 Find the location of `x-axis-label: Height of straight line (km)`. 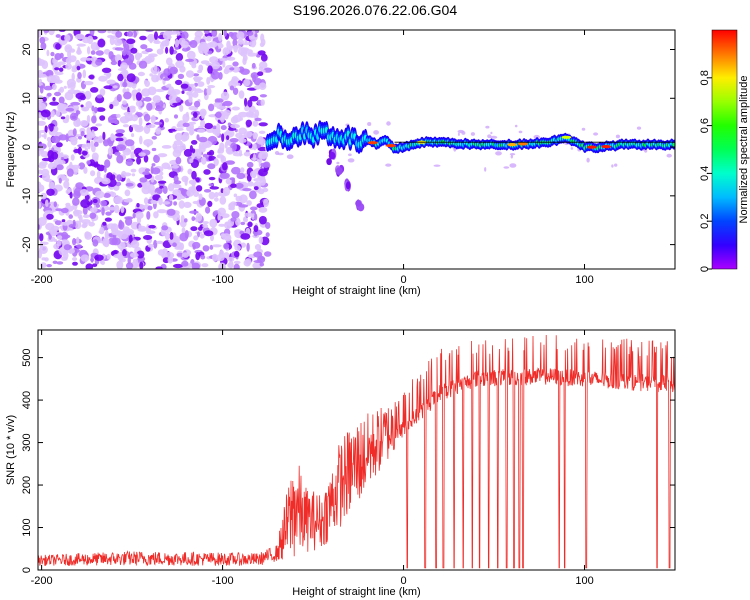

x-axis-label: Height of straight line (km) is located at coordinates (356, 592).